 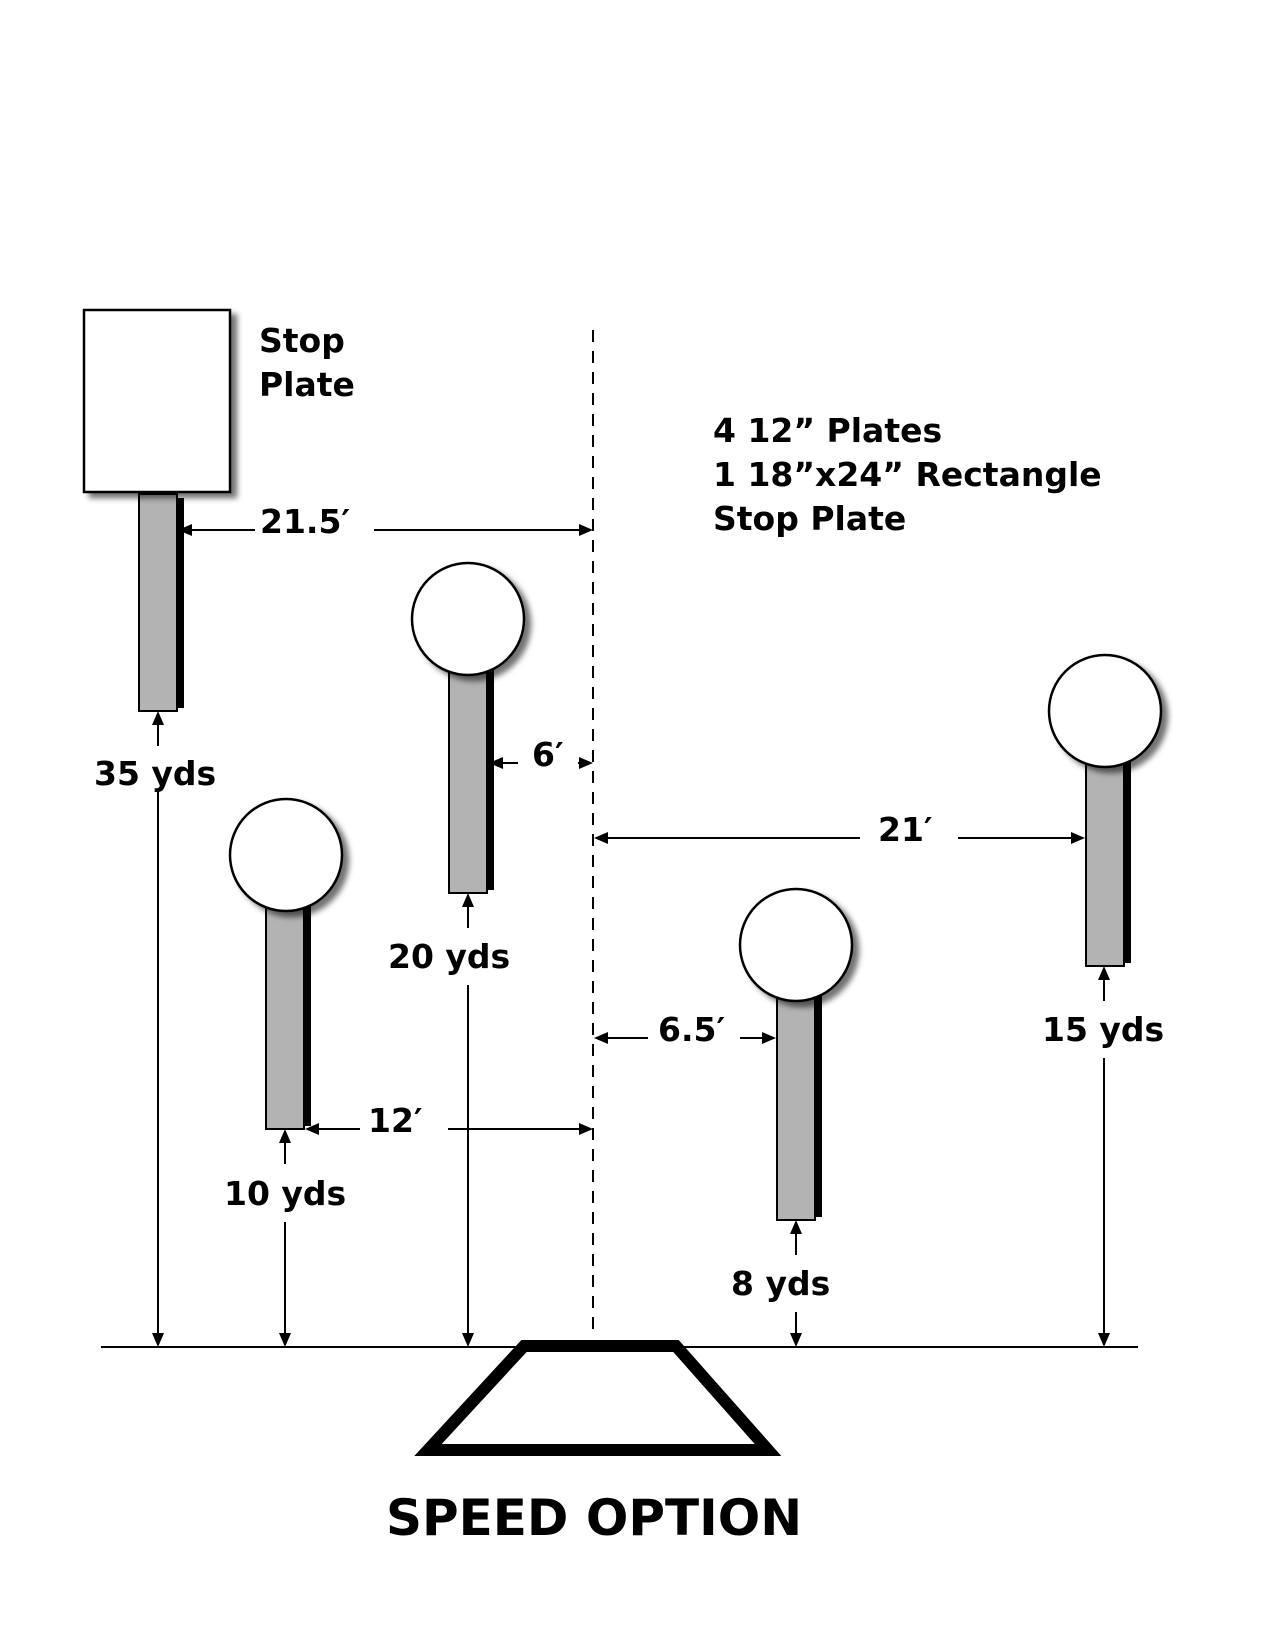 I want to click on distance-plate-8: 8 yds, so click(x=780, y=1283).